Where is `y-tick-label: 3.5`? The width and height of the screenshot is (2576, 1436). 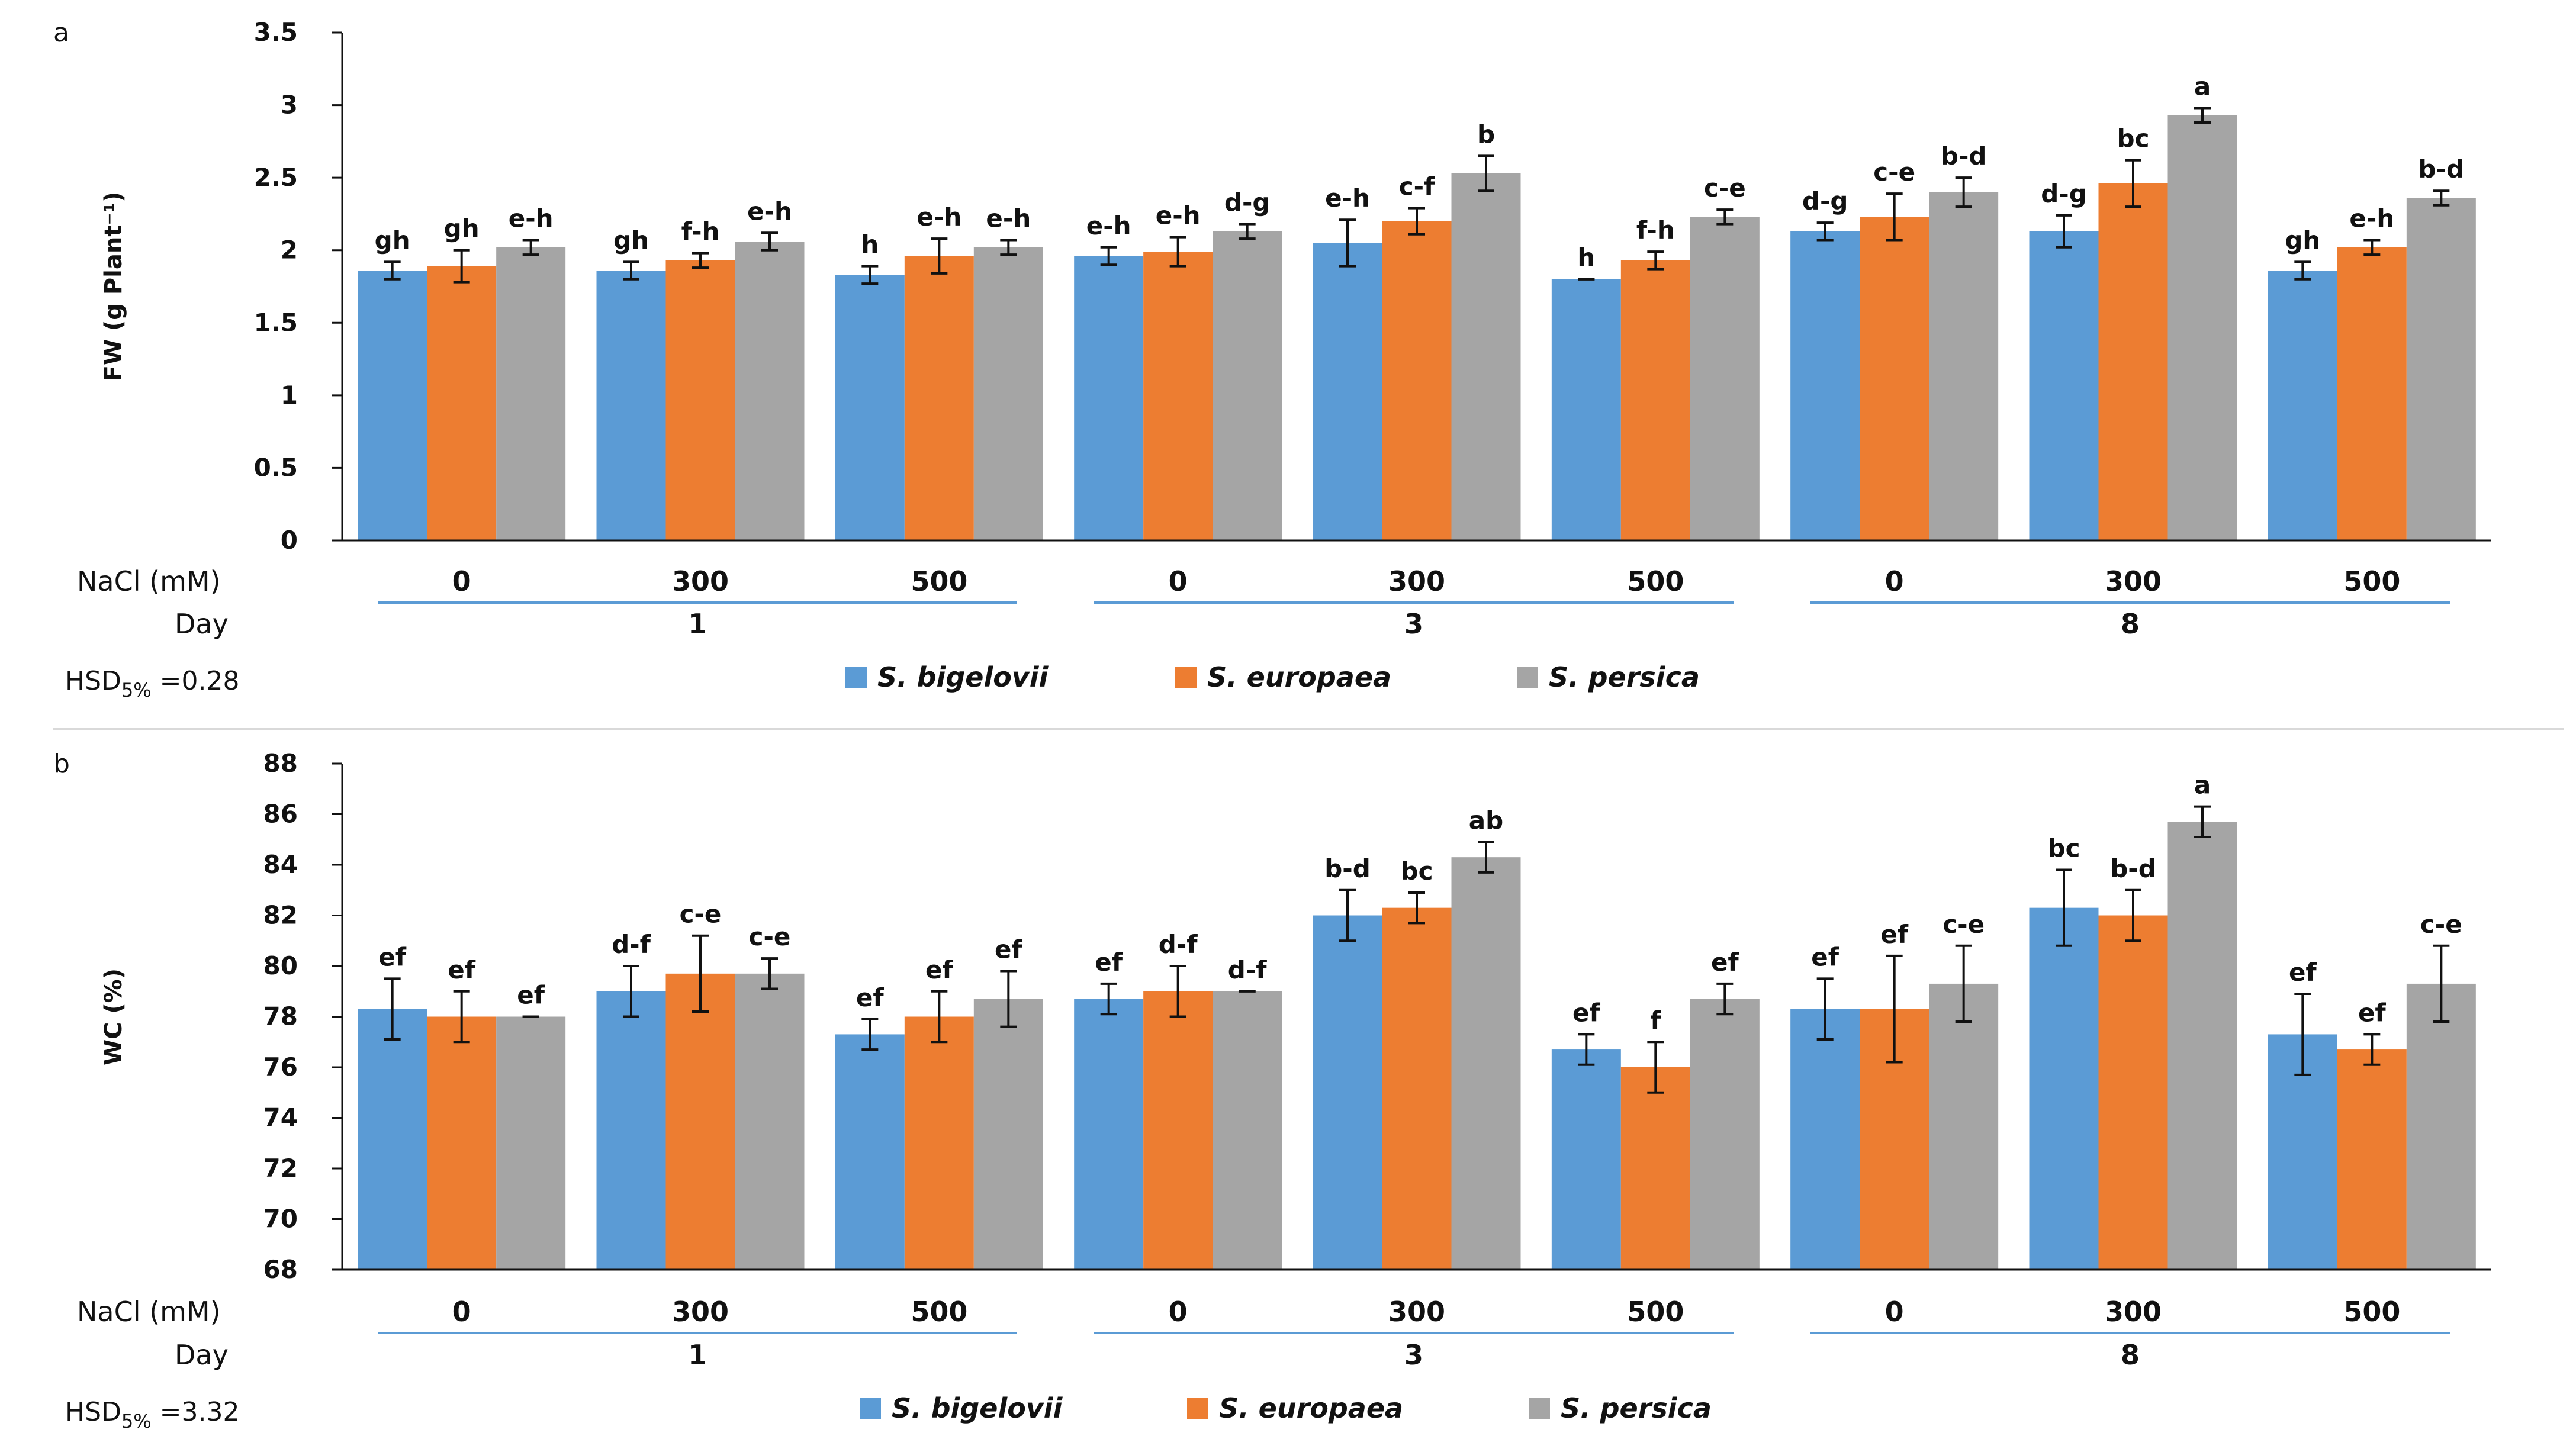 y-tick-label: 3.5 is located at coordinates (276, 32).